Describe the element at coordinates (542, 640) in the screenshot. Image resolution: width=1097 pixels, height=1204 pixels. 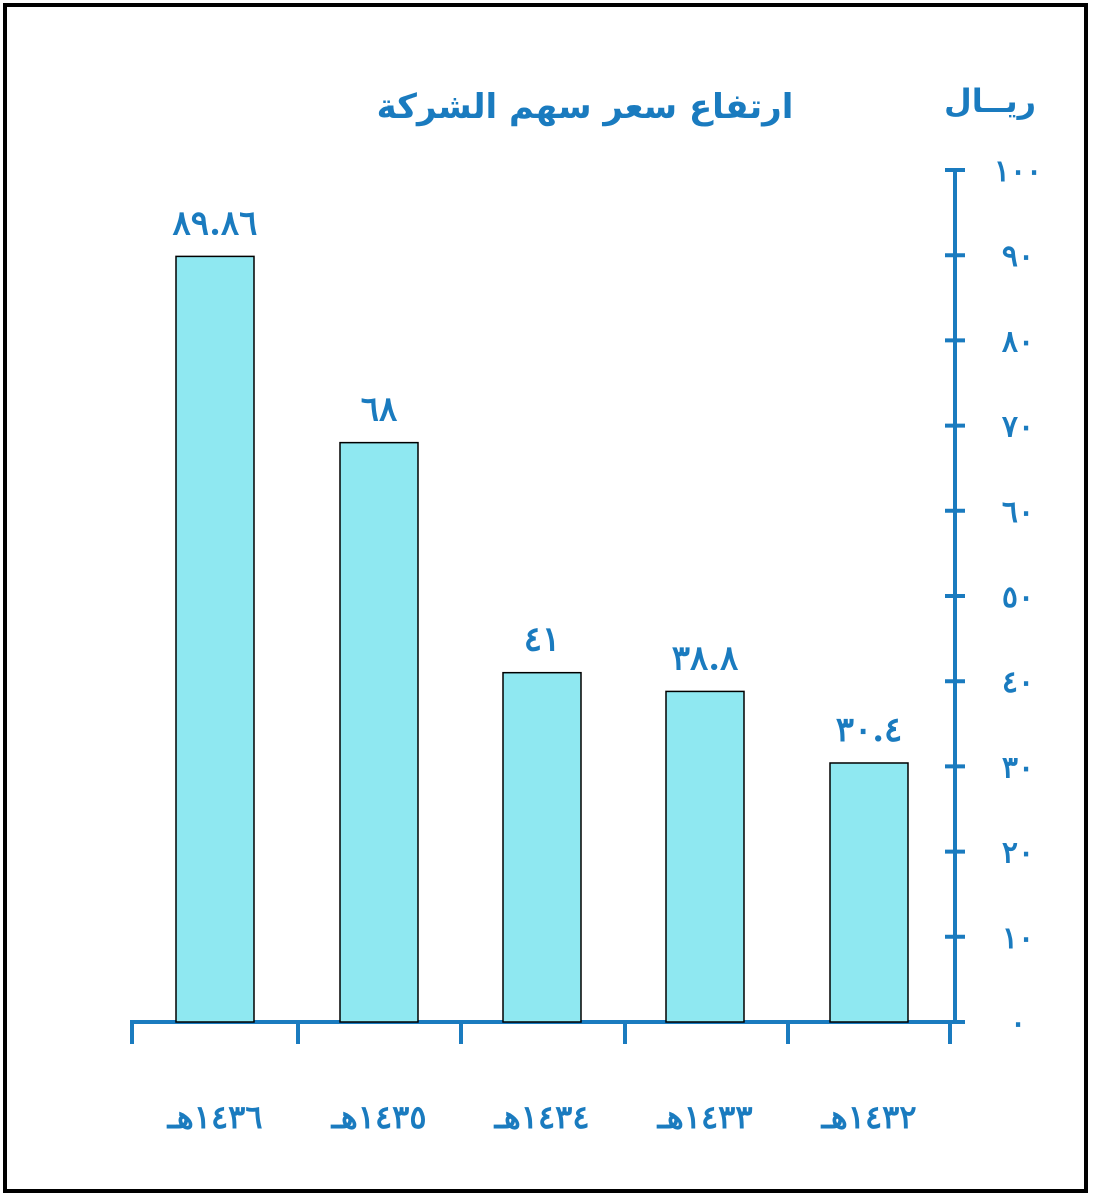
I see `bar-value-label: ٤١` at that location.